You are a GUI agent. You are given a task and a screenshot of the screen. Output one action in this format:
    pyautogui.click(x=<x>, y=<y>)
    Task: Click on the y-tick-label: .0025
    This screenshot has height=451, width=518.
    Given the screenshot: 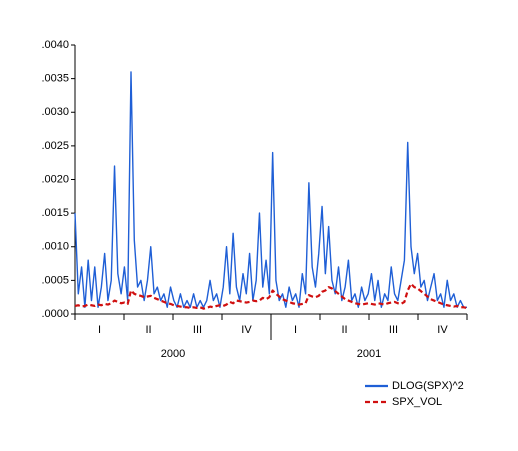 What is the action you would take?
    pyautogui.click(x=55, y=146)
    